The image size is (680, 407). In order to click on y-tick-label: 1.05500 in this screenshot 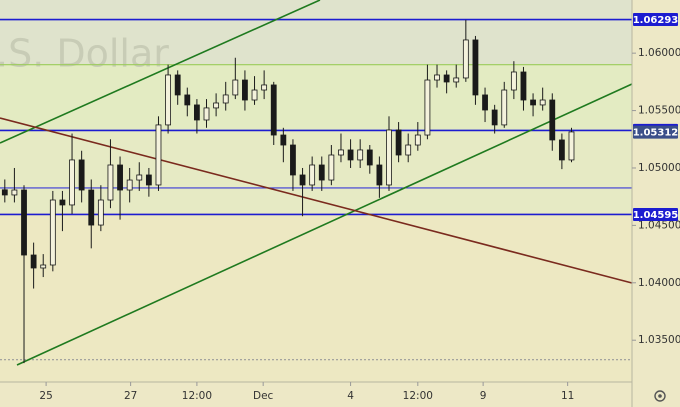, I will do `click(659, 111)`.